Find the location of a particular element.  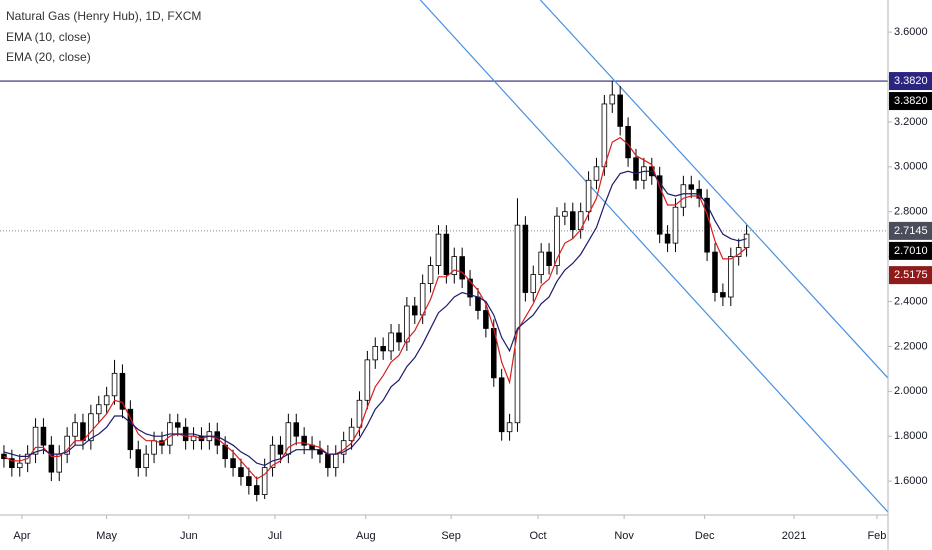

price-label: 2.5175 is located at coordinates (911, 275).